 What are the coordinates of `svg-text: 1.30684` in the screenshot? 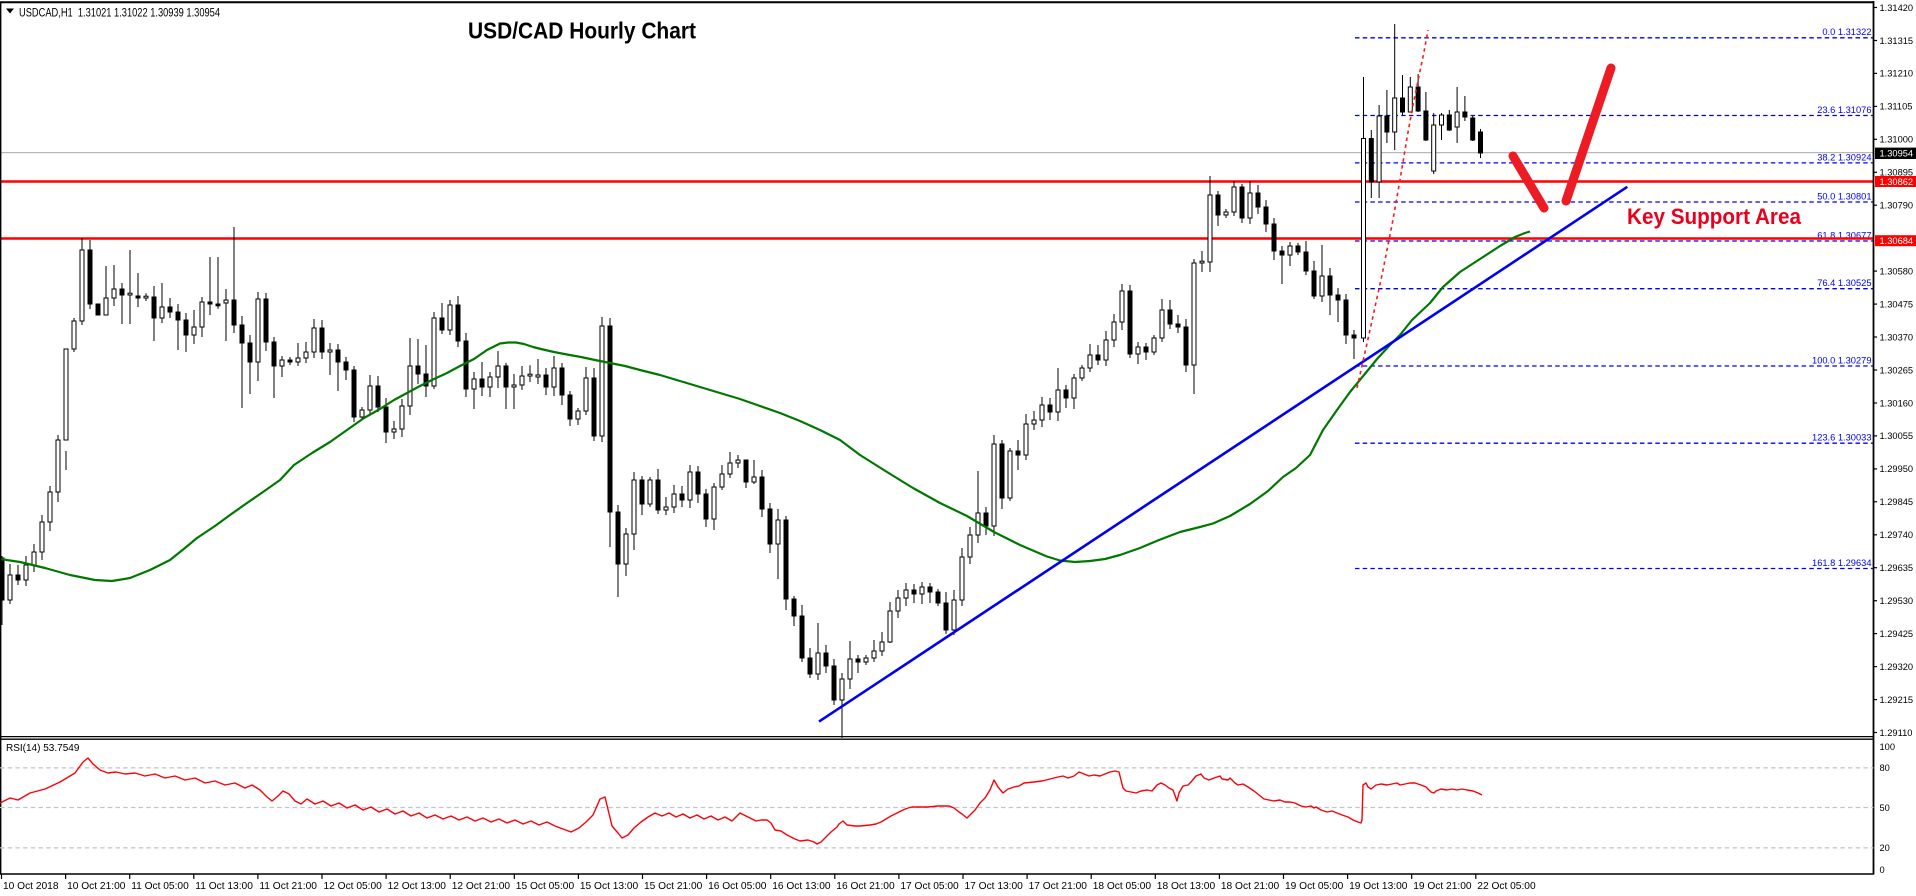 It's located at (1897, 241).